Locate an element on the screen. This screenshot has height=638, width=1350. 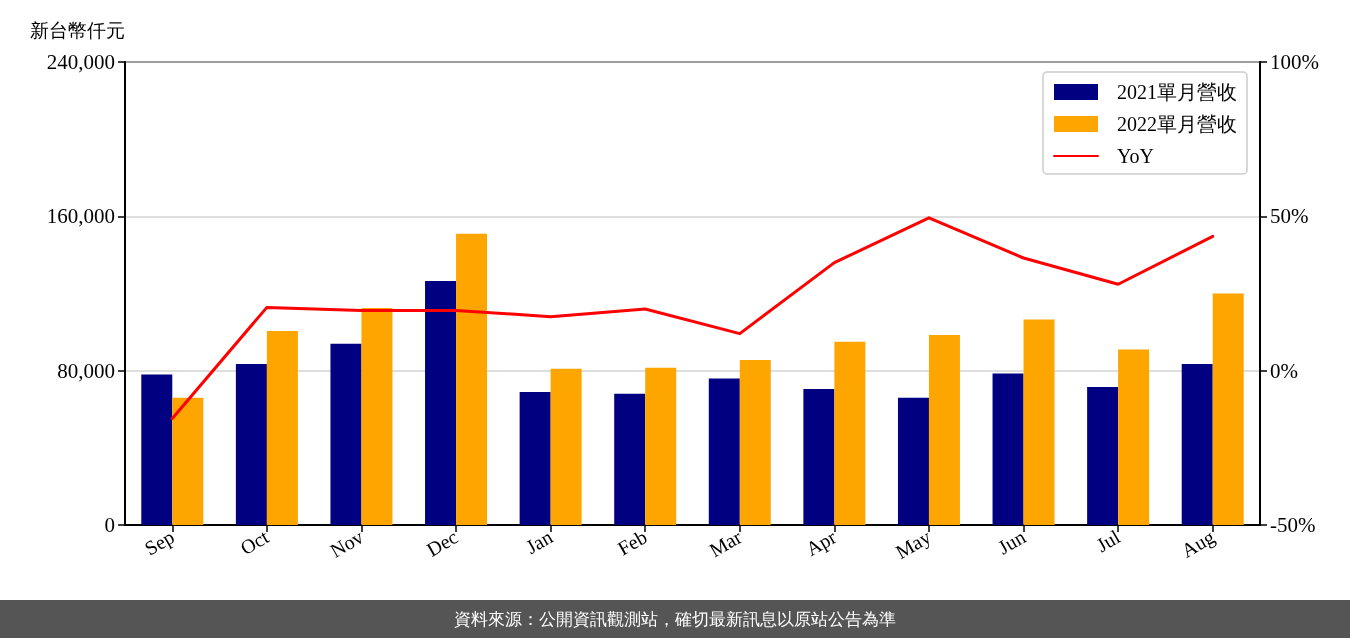
x-tick-label: Jun is located at coordinates (1012, 542).